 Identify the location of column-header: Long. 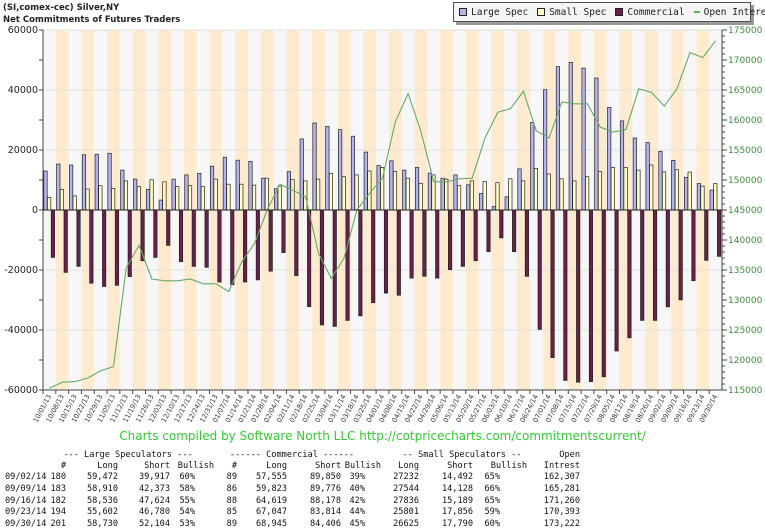
(107, 466).